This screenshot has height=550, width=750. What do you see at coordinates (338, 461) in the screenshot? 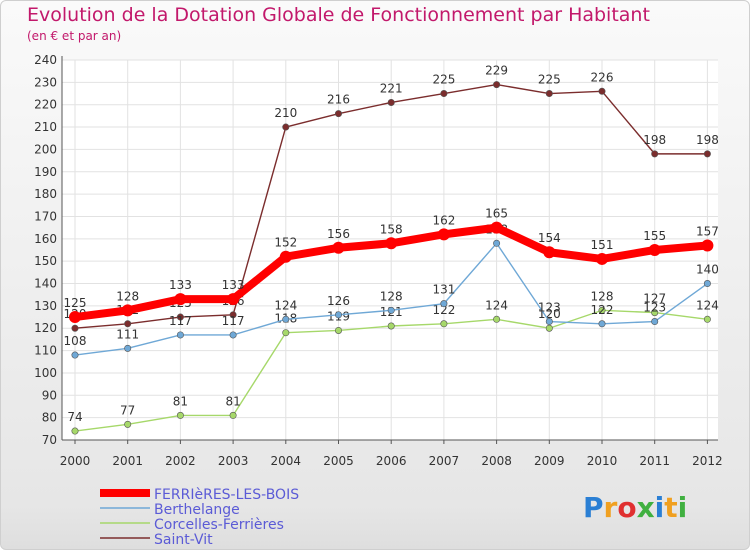
I see `x-tick-label: 2005` at bounding box center [338, 461].